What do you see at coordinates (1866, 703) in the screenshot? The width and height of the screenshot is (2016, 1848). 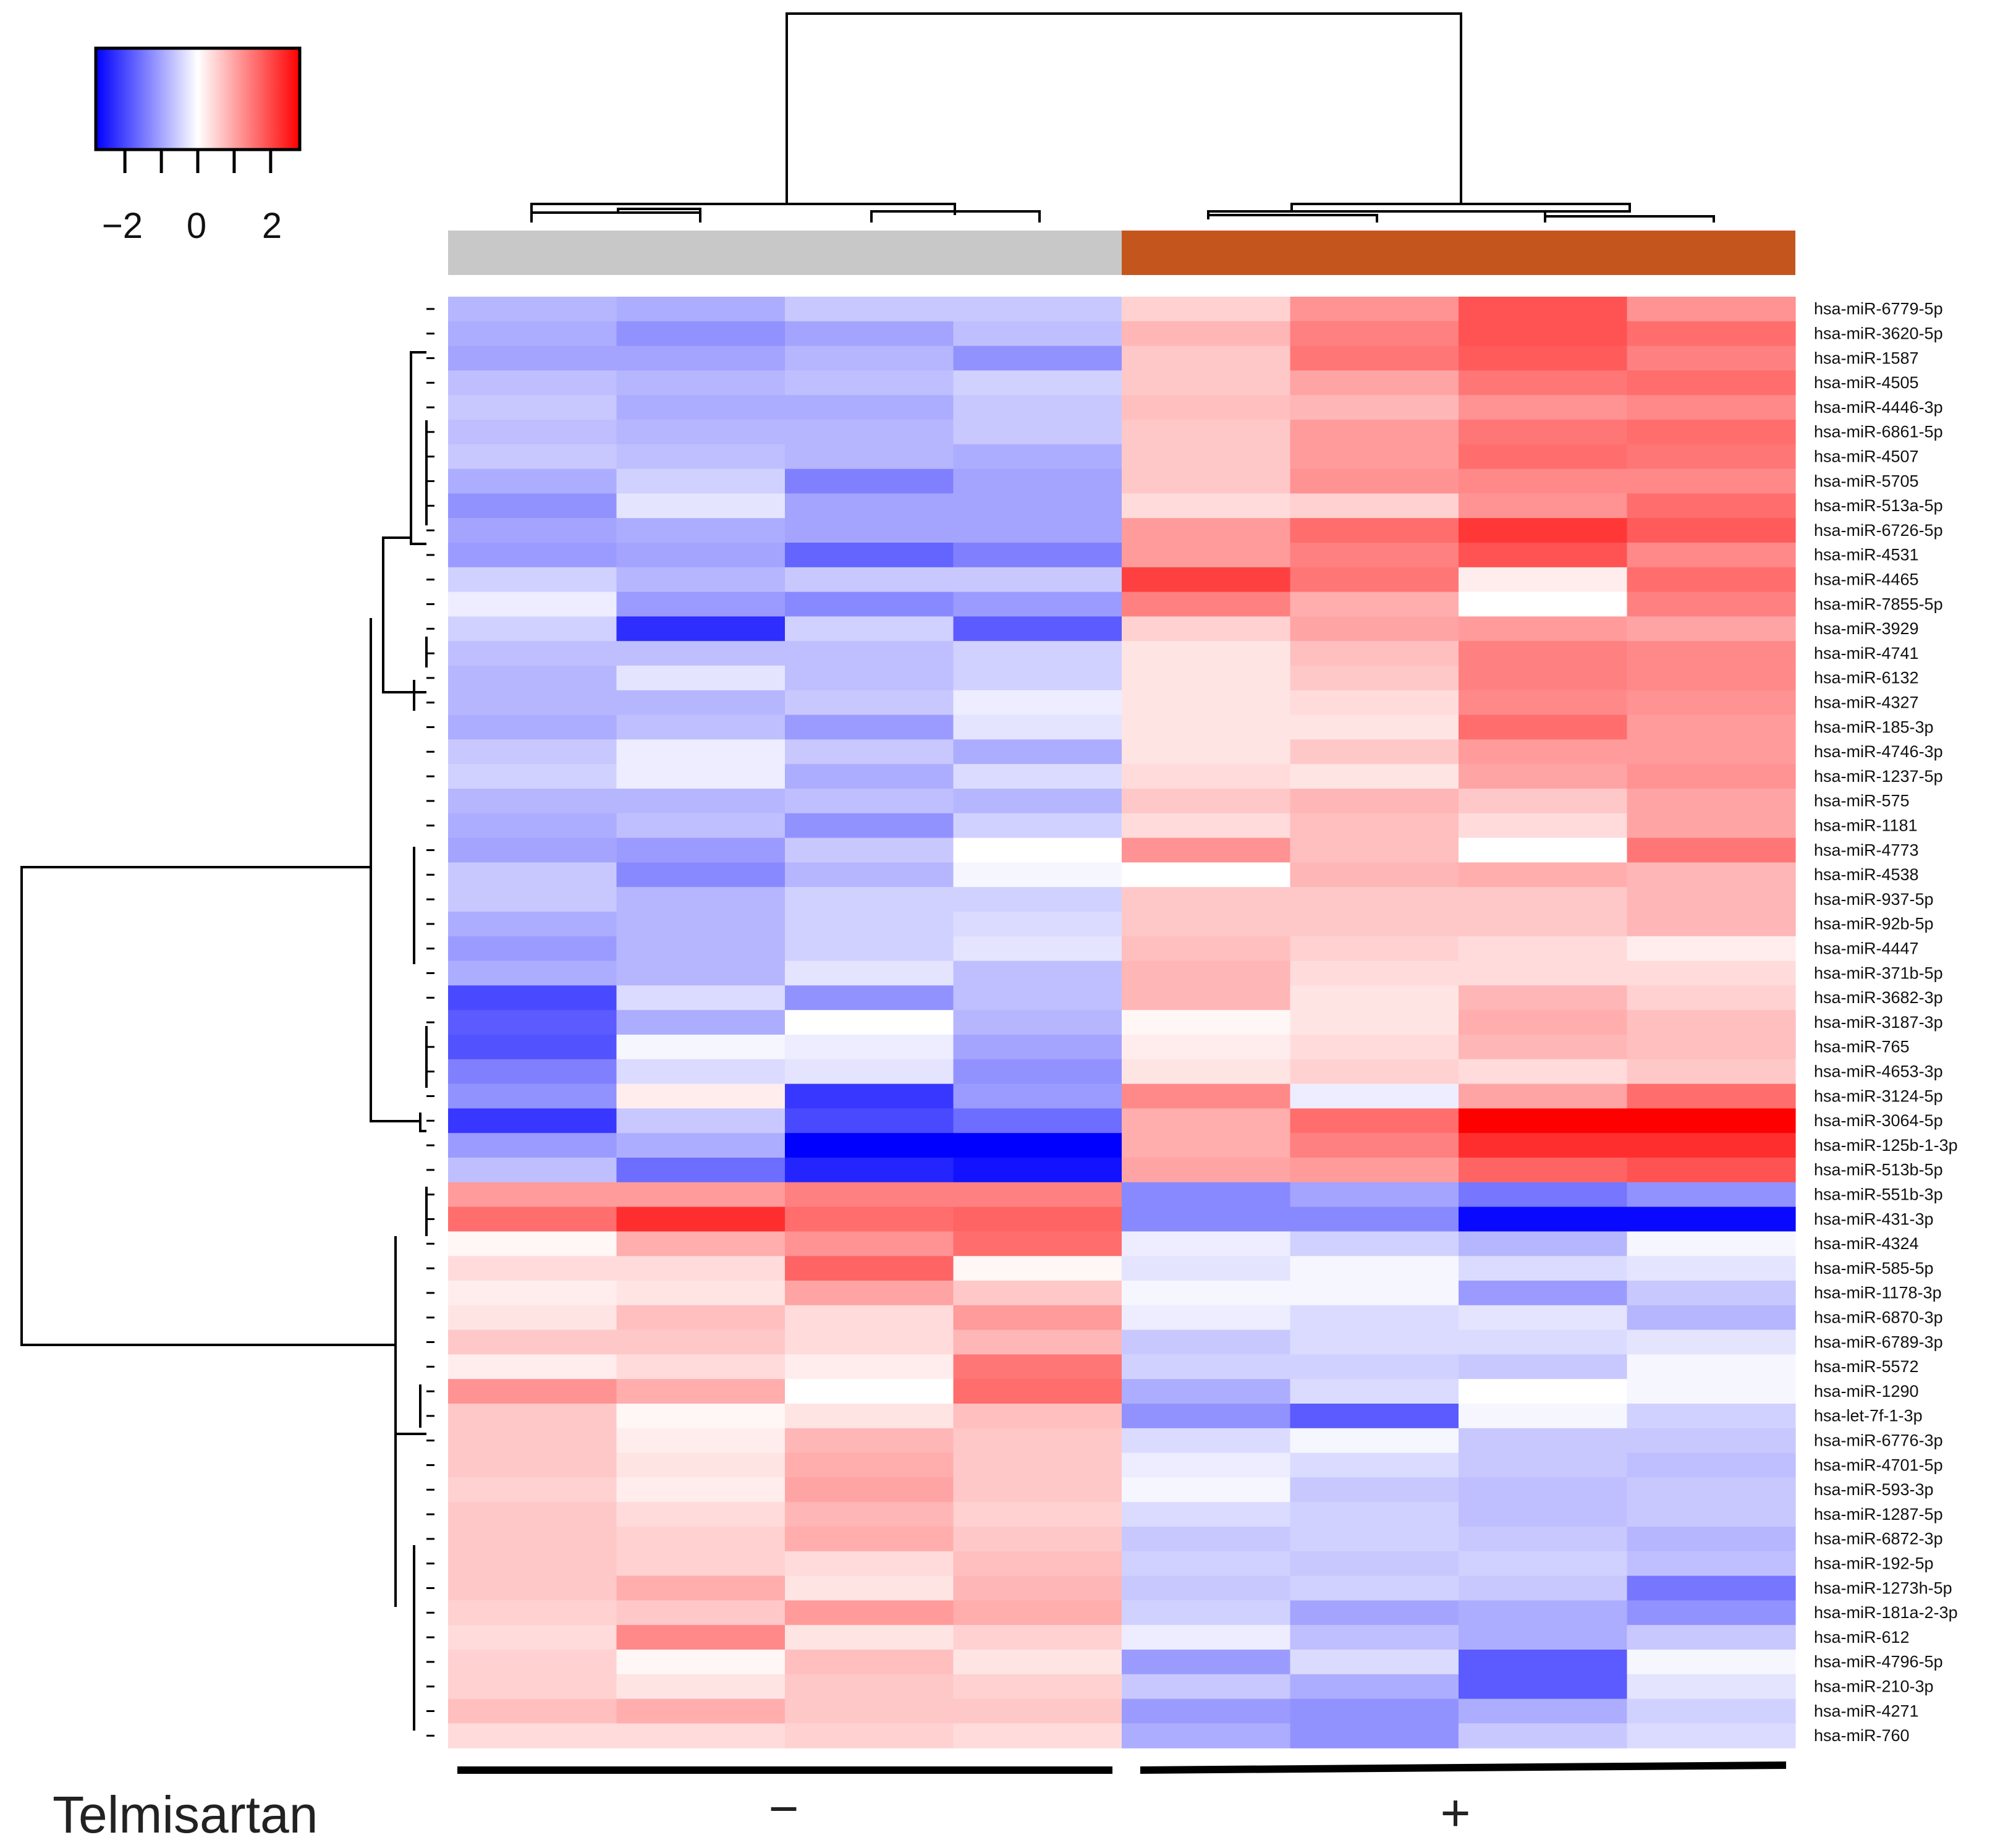 I see `row-label: hsa-miR-4327` at bounding box center [1866, 703].